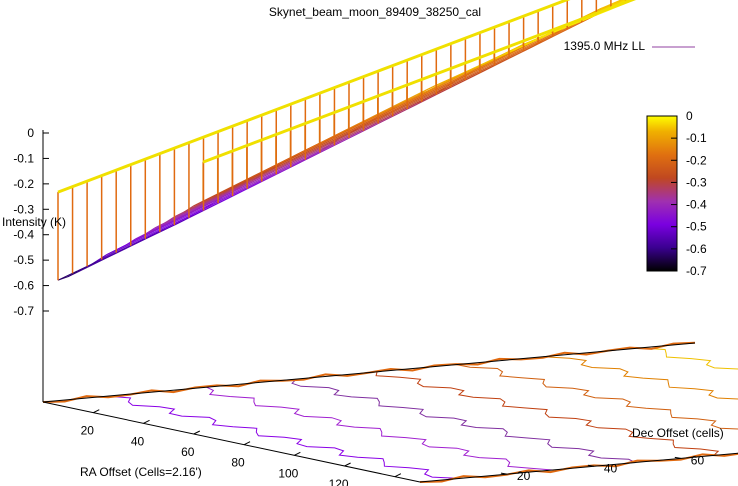  Describe the element at coordinates (23, 184) in the screenshot. I see `z-tick-label: -0.2` at that location.